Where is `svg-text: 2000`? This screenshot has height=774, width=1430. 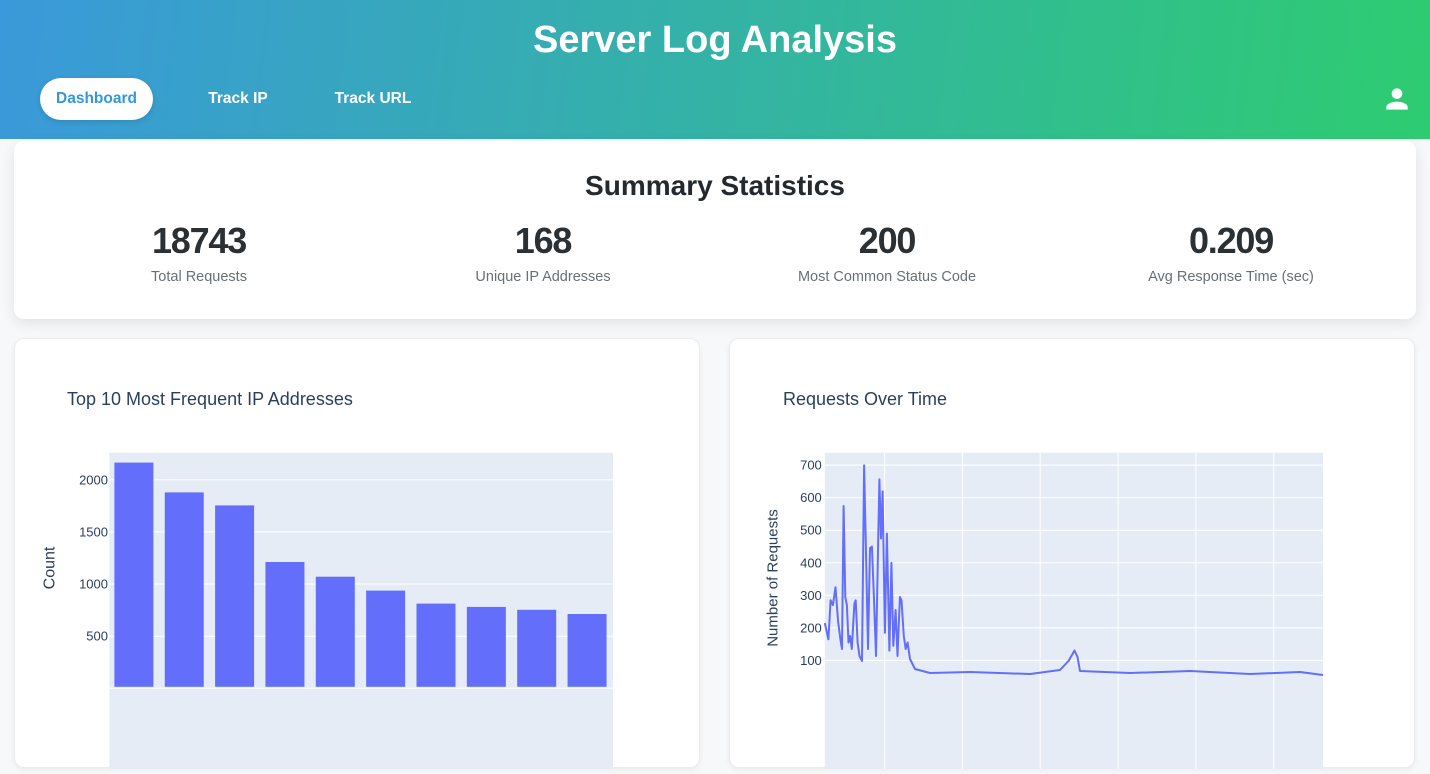
svg-text: 2000 is located at coordinates (93, 479).